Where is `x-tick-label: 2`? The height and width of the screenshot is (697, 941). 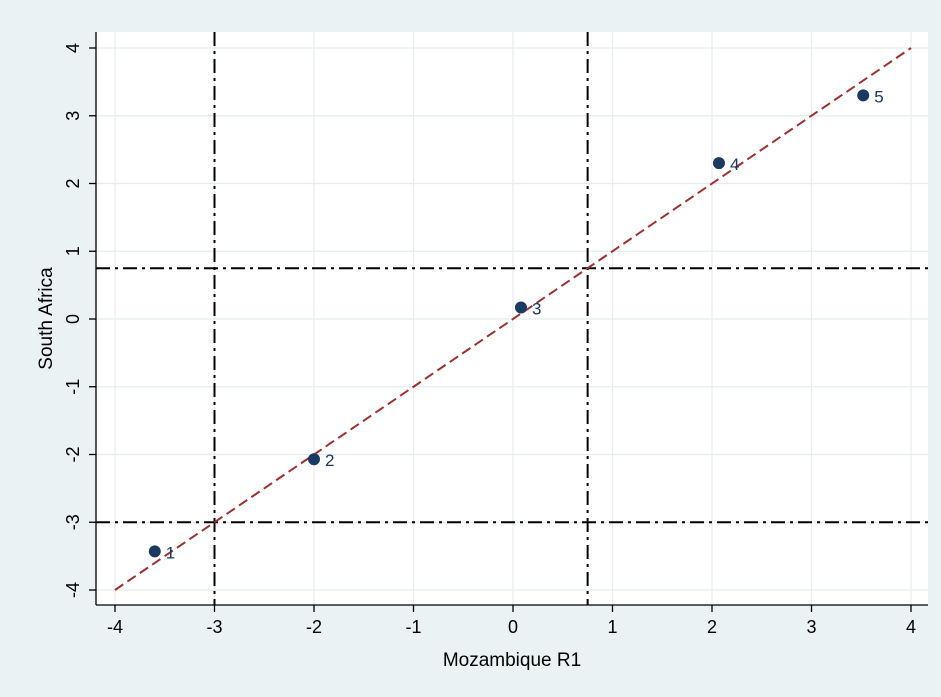
x-tick-label: 2 is located at coordinates (712, 627).